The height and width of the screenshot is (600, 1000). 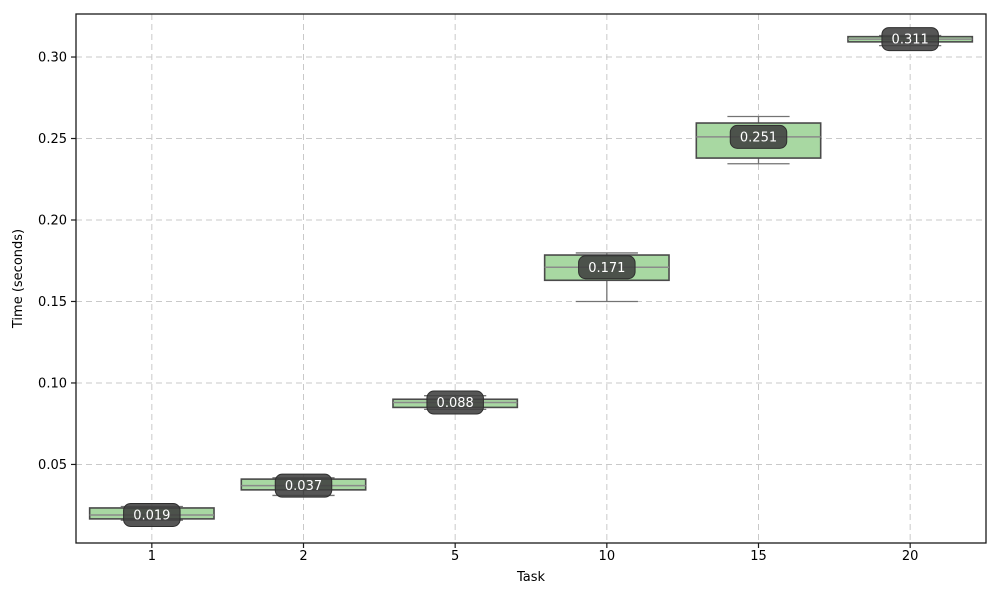 I want to click on box-group-task-15: 0.251, so click(x=758, y=140).